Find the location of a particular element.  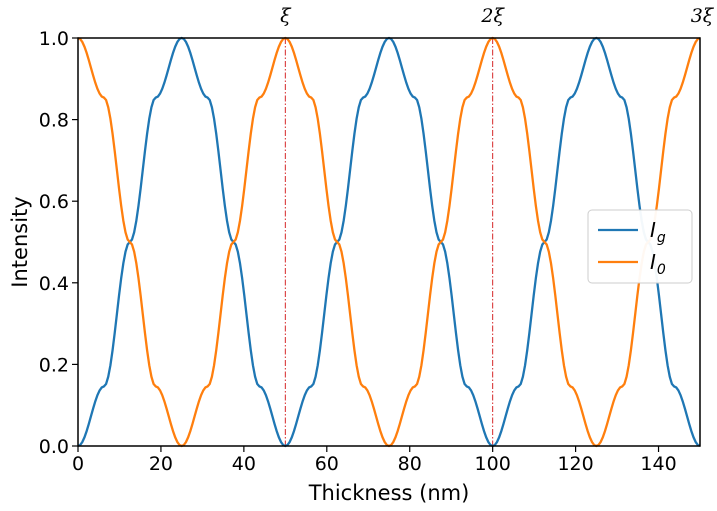

x-tick-label: 80 is located at coordinates (410, 464).